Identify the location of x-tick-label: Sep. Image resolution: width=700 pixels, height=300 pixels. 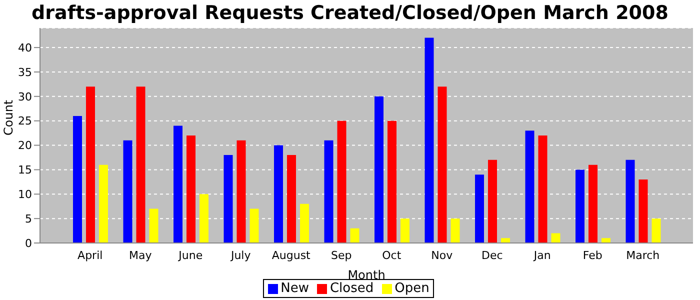
(341, 255).